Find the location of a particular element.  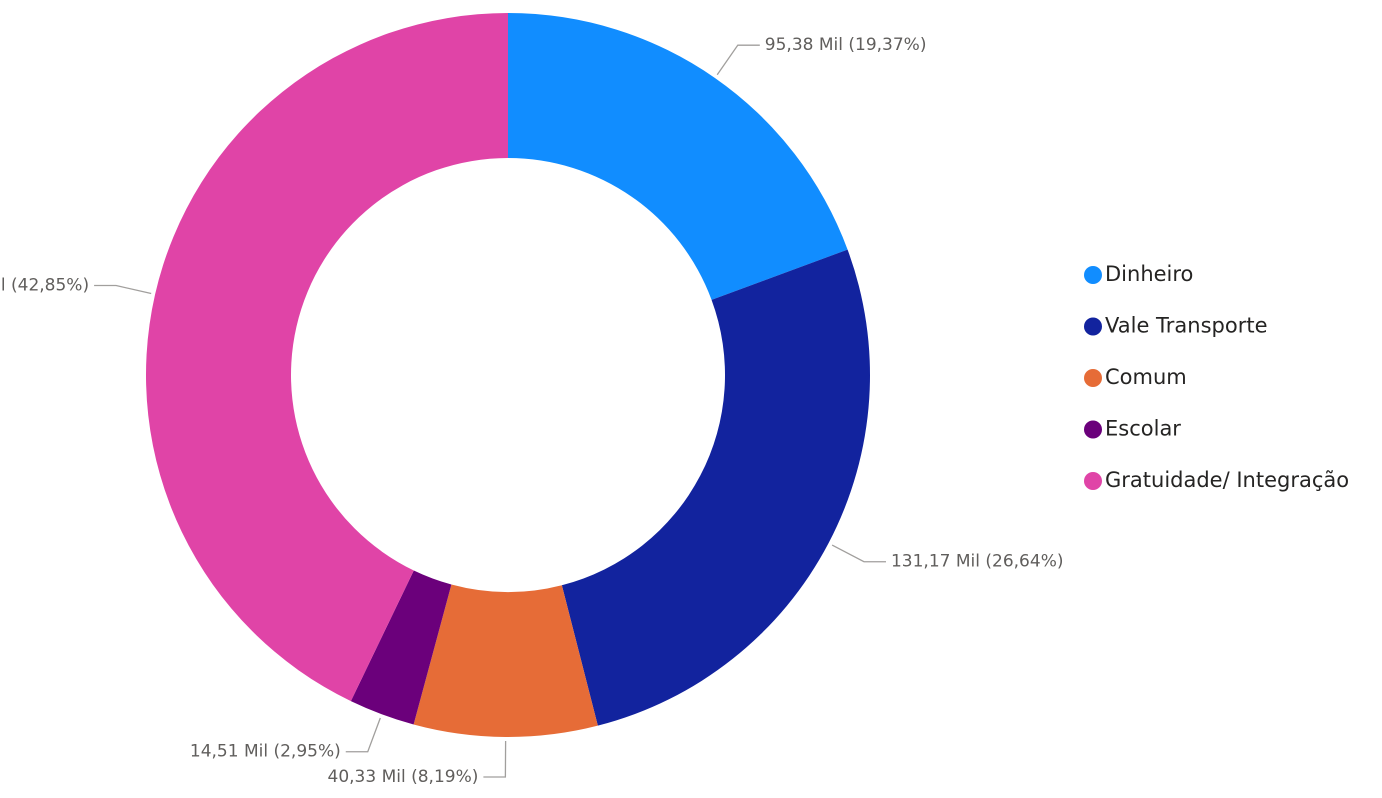

legend-label: Comum is located at coordinates (1146, 377).